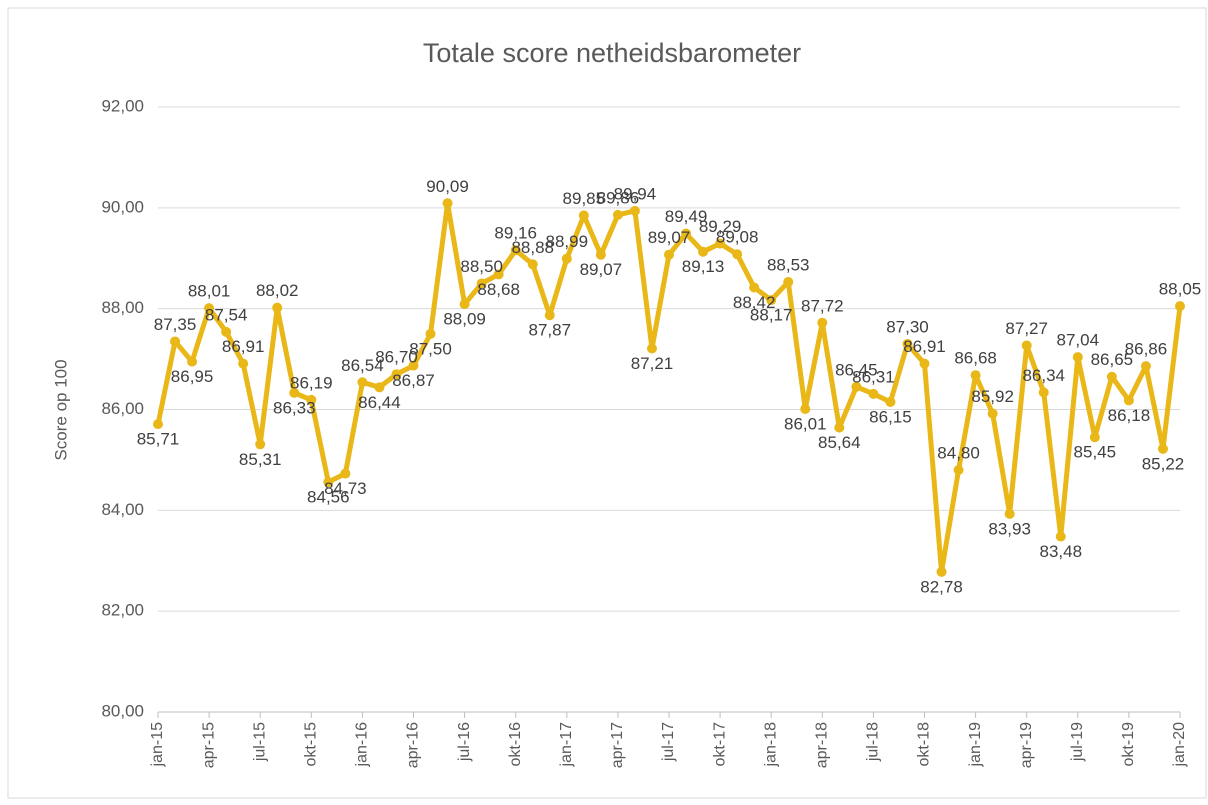  Describe the element at coordinates (703, 266) in the screenshot. I see `data-label: 89,13` at that location.